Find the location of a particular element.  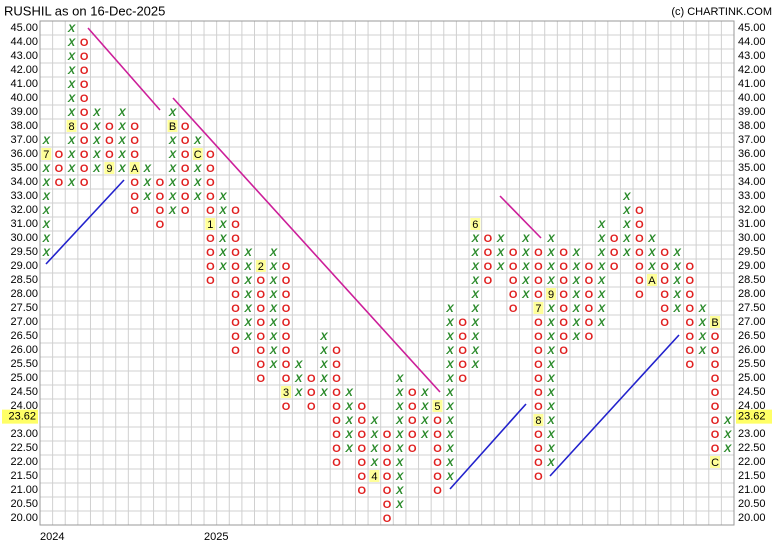

y-tick-label: 28.50 is located at coordinates (24, 280).